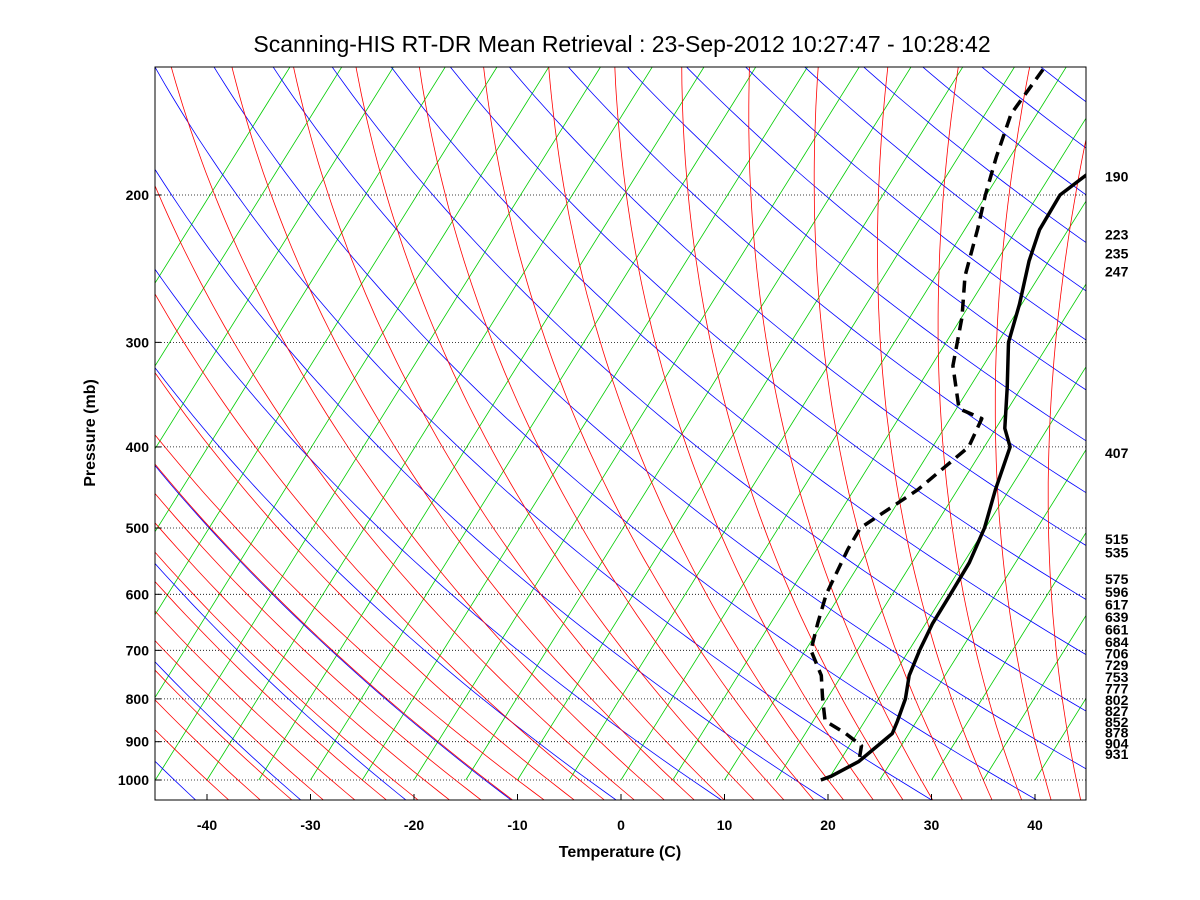  What do you see at coordinates (620, 852) in the screenshot?
I see `x-axis-label: Temperature (C)` at bounding box center [620, 852].